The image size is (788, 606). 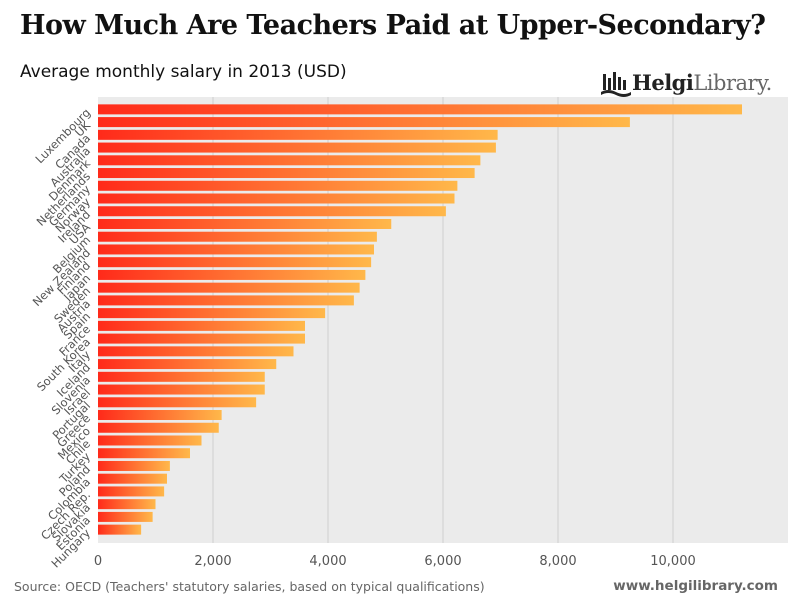 What do you see at coordinates (98, 561) in the screenshot?
I see `x-tick-label: 0` at bounding box center [98, 561].